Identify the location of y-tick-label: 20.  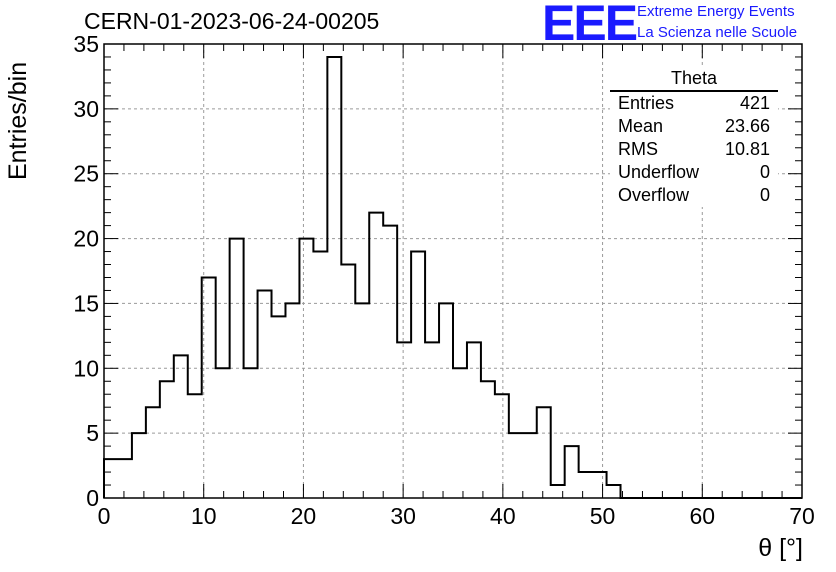
(86, 239).